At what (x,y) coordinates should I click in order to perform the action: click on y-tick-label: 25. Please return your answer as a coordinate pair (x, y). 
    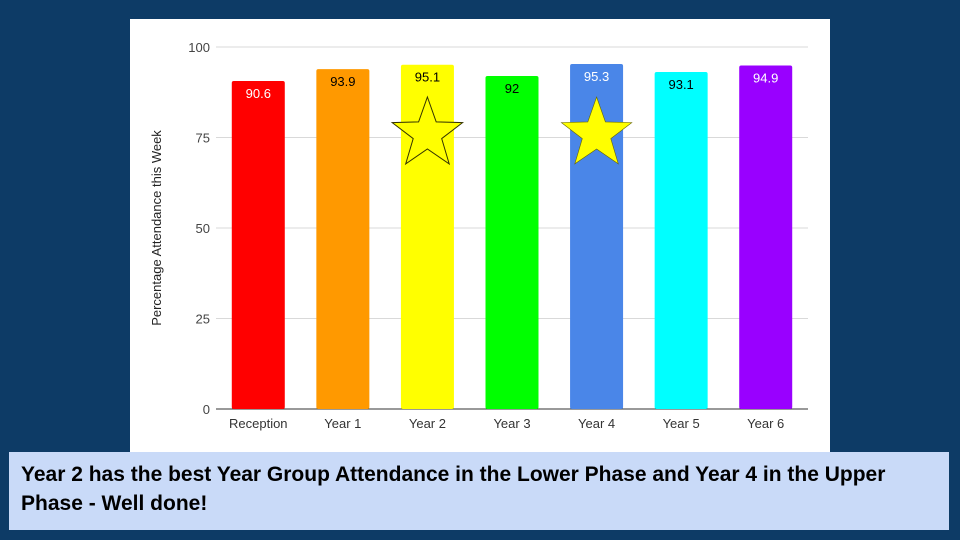
    Looking at the image, I should click on (203, 319).